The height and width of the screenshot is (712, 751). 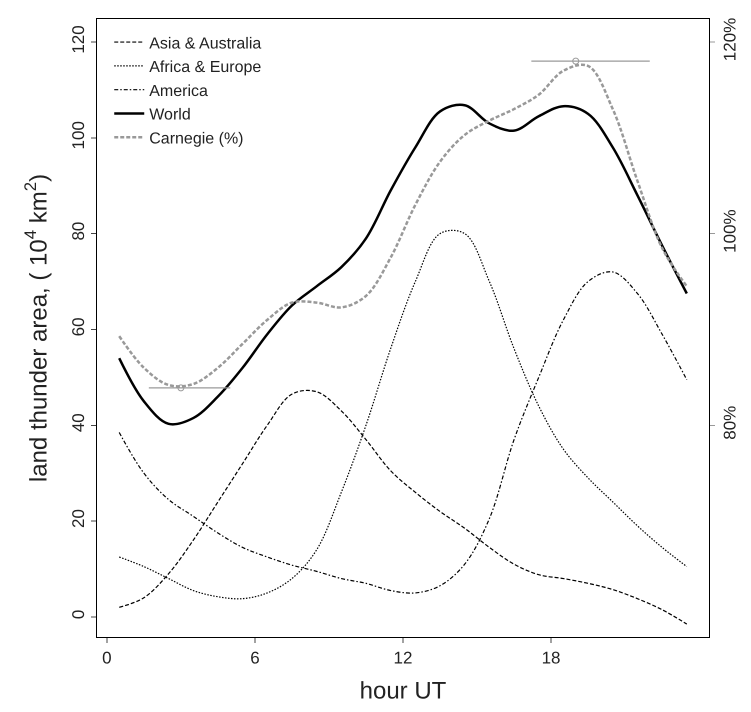 I want to click on y-tick-label: 100, so click(x=78, y=135).